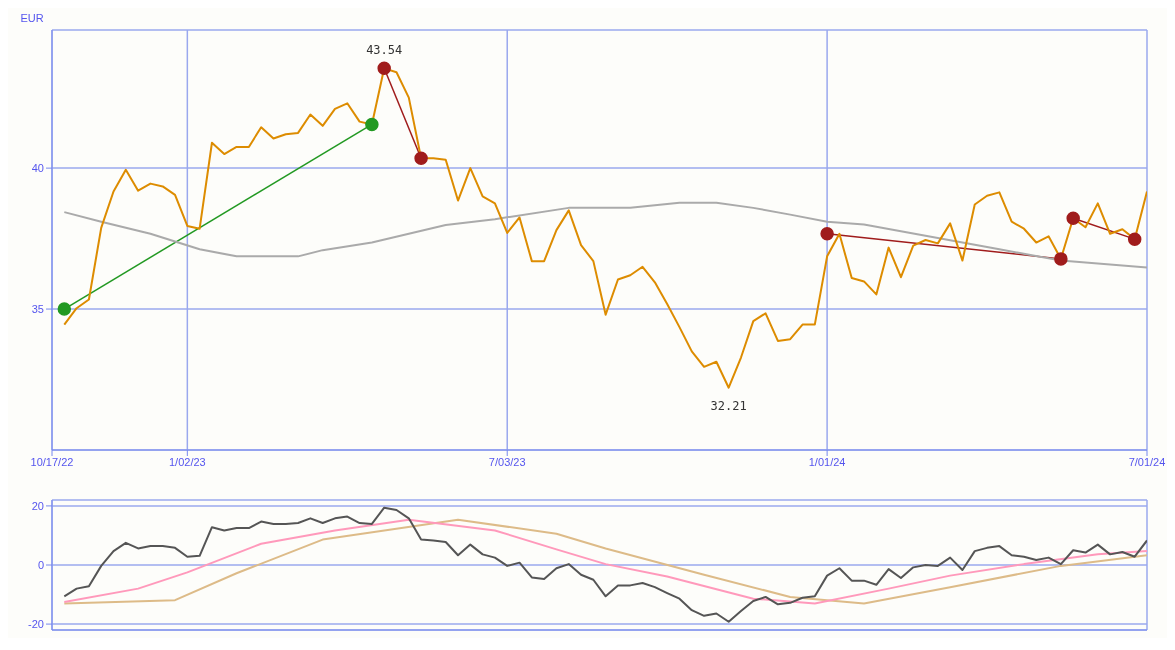  Describe the element at coordinates (40, 564) in the screenshot. I see `y-tick-label: 0` at that location.